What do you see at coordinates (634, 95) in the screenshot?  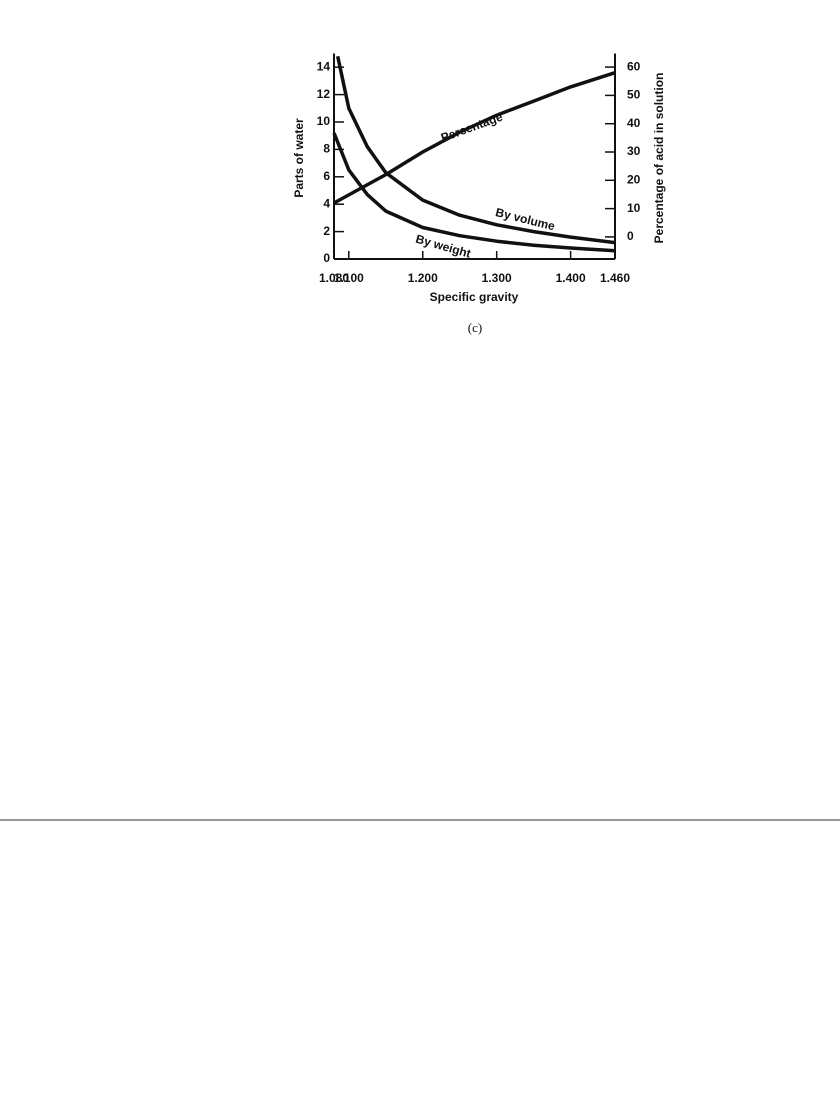 I see `y2-tick-label: 50` at bounding box center [634, 95].